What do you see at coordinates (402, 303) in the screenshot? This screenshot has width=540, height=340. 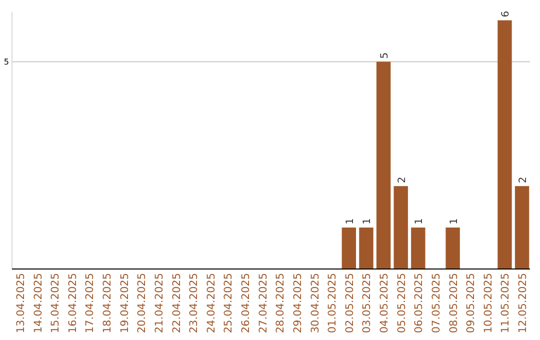 I see `x-tick-label: 05.05.2025` at bounding box center [402, 303].